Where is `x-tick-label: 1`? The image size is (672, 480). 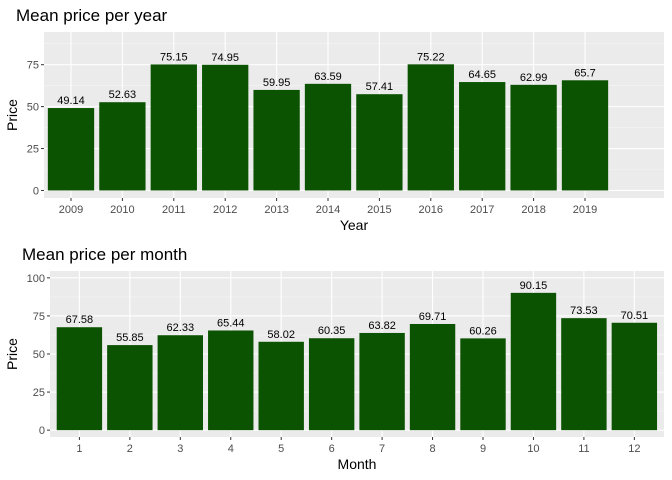 x-tick-label: 1 is located at coordinates (79, 449).